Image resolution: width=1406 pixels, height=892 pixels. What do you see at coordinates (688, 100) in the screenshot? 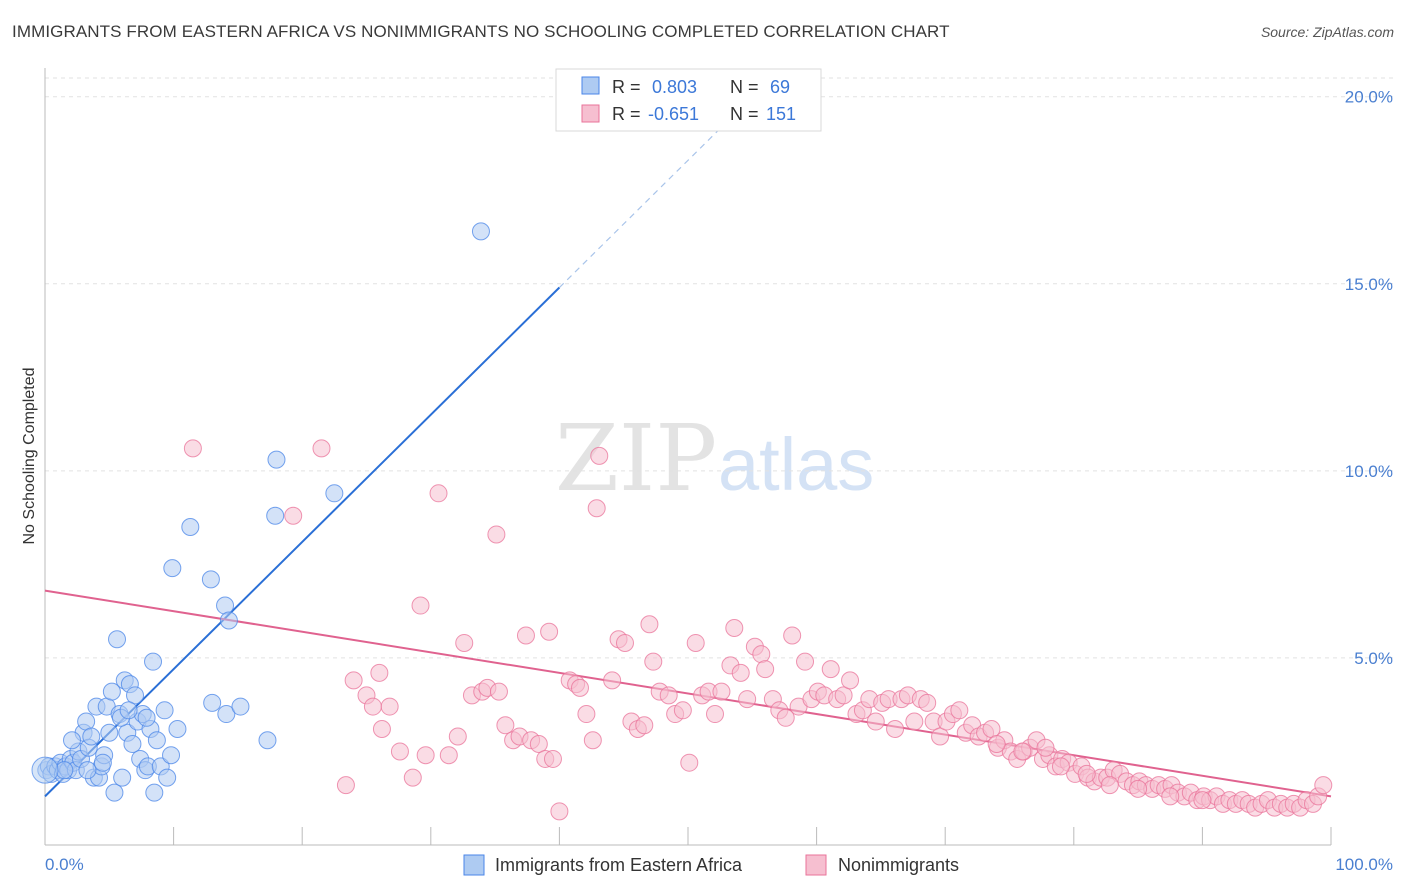
I see `stats-legend: R = 0.803 N = 69 R = -0.651 N = 151` at bounding box center [688, 100].